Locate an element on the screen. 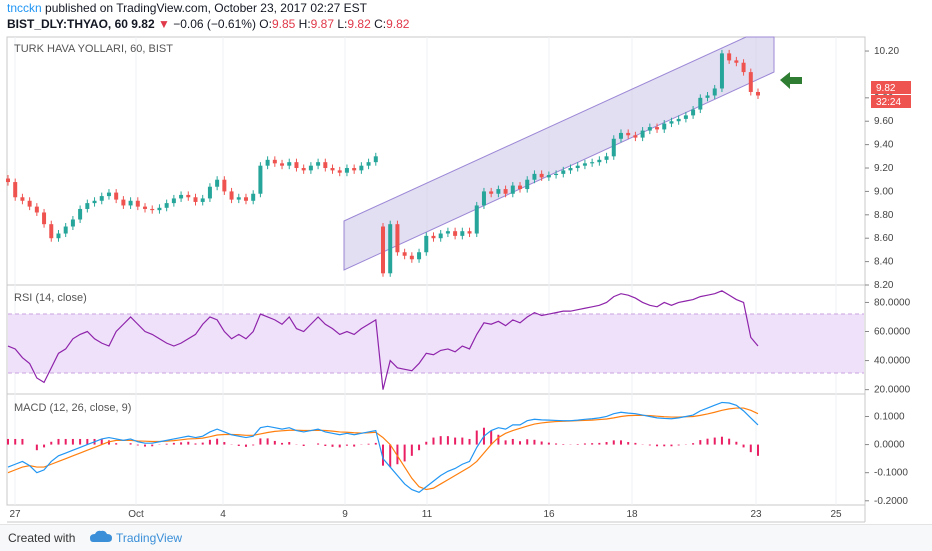  price-axis-tick-label: 9.60 is located at coordinates (884, 121).